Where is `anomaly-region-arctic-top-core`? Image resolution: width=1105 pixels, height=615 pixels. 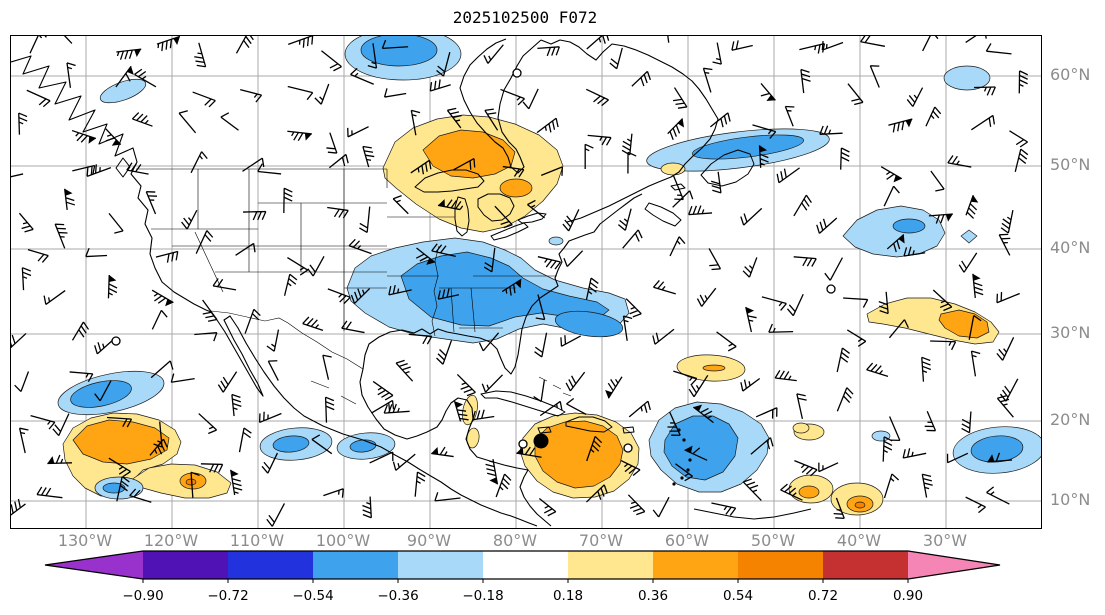
anomaly-region-arctic-top-core is located at coordinates (399, 51).